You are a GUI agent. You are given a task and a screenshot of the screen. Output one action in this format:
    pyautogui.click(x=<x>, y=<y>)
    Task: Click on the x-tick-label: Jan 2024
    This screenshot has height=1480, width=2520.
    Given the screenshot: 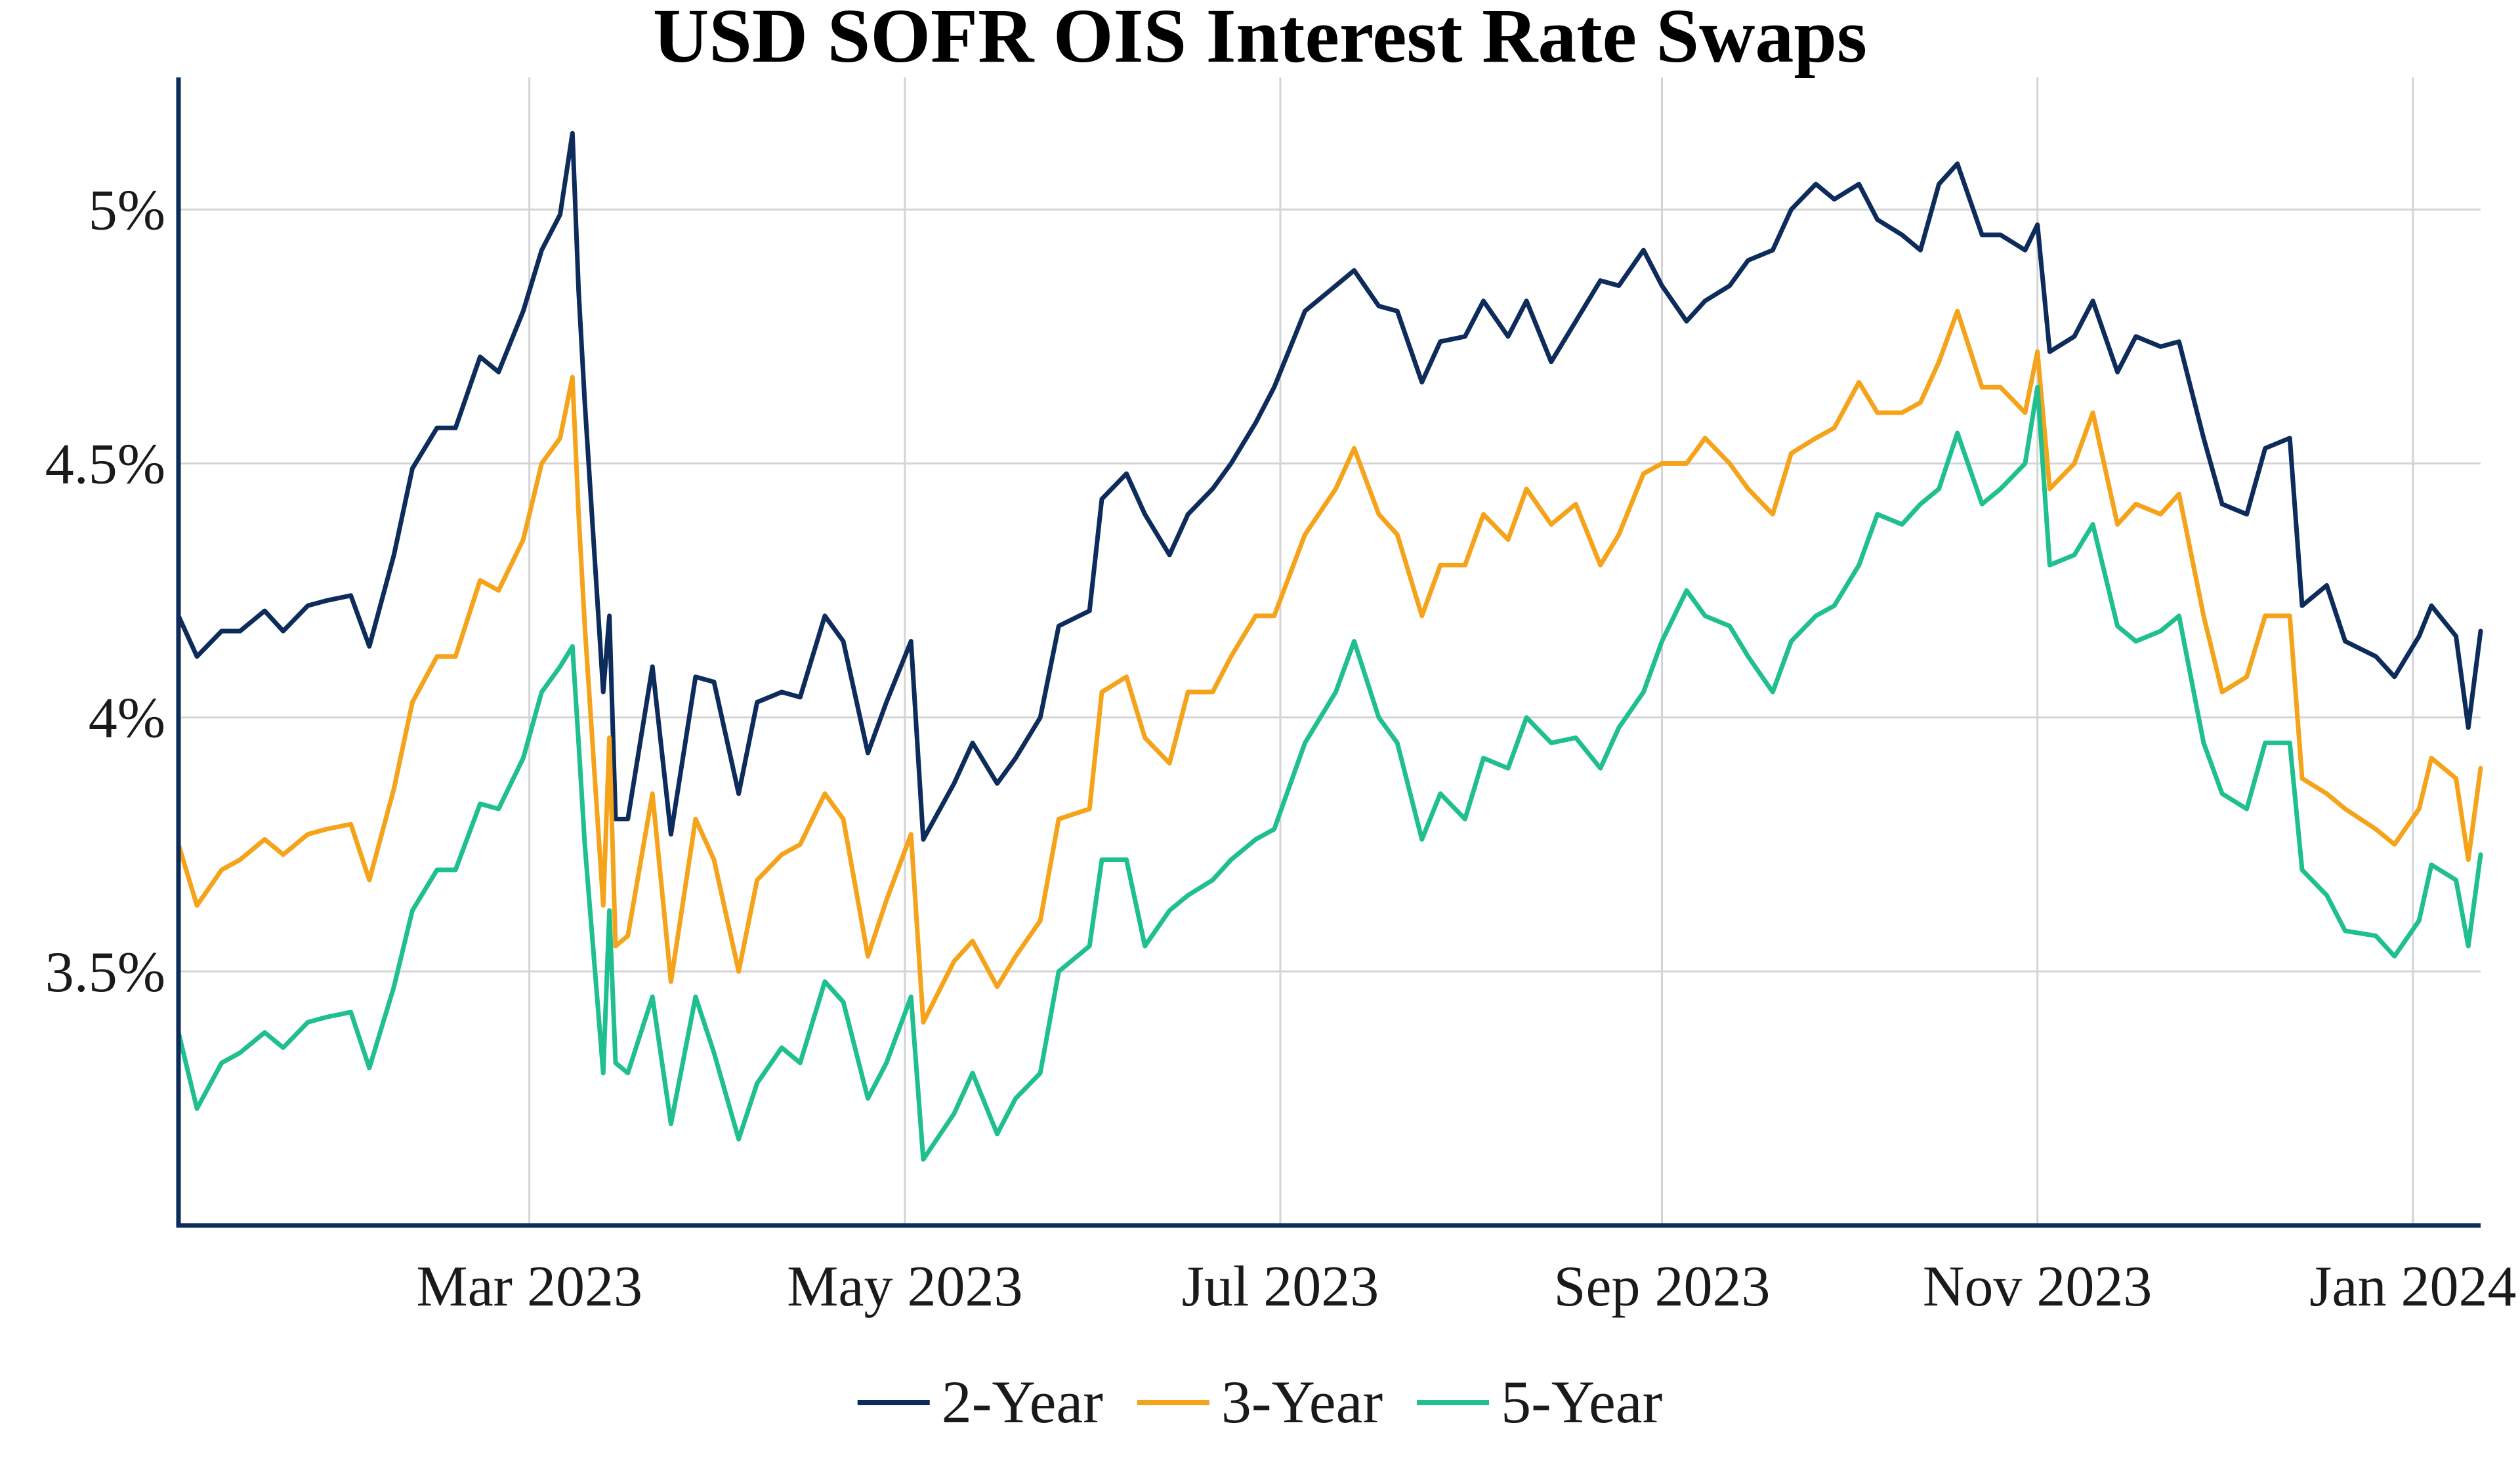 What is the action you would take?
    pyautogui.click(x=2412, y=1287)
    